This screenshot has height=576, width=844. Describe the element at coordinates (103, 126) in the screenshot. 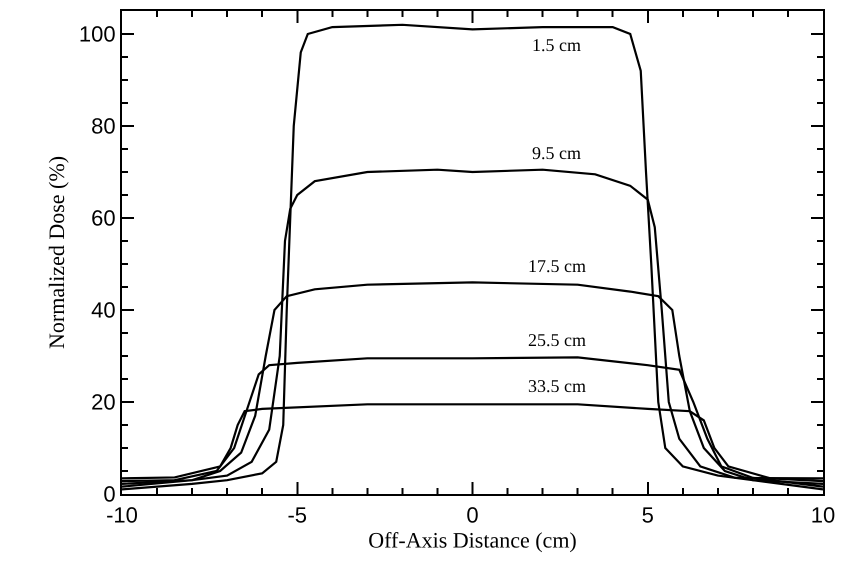

I see `y-tick-label: 80` at that location.